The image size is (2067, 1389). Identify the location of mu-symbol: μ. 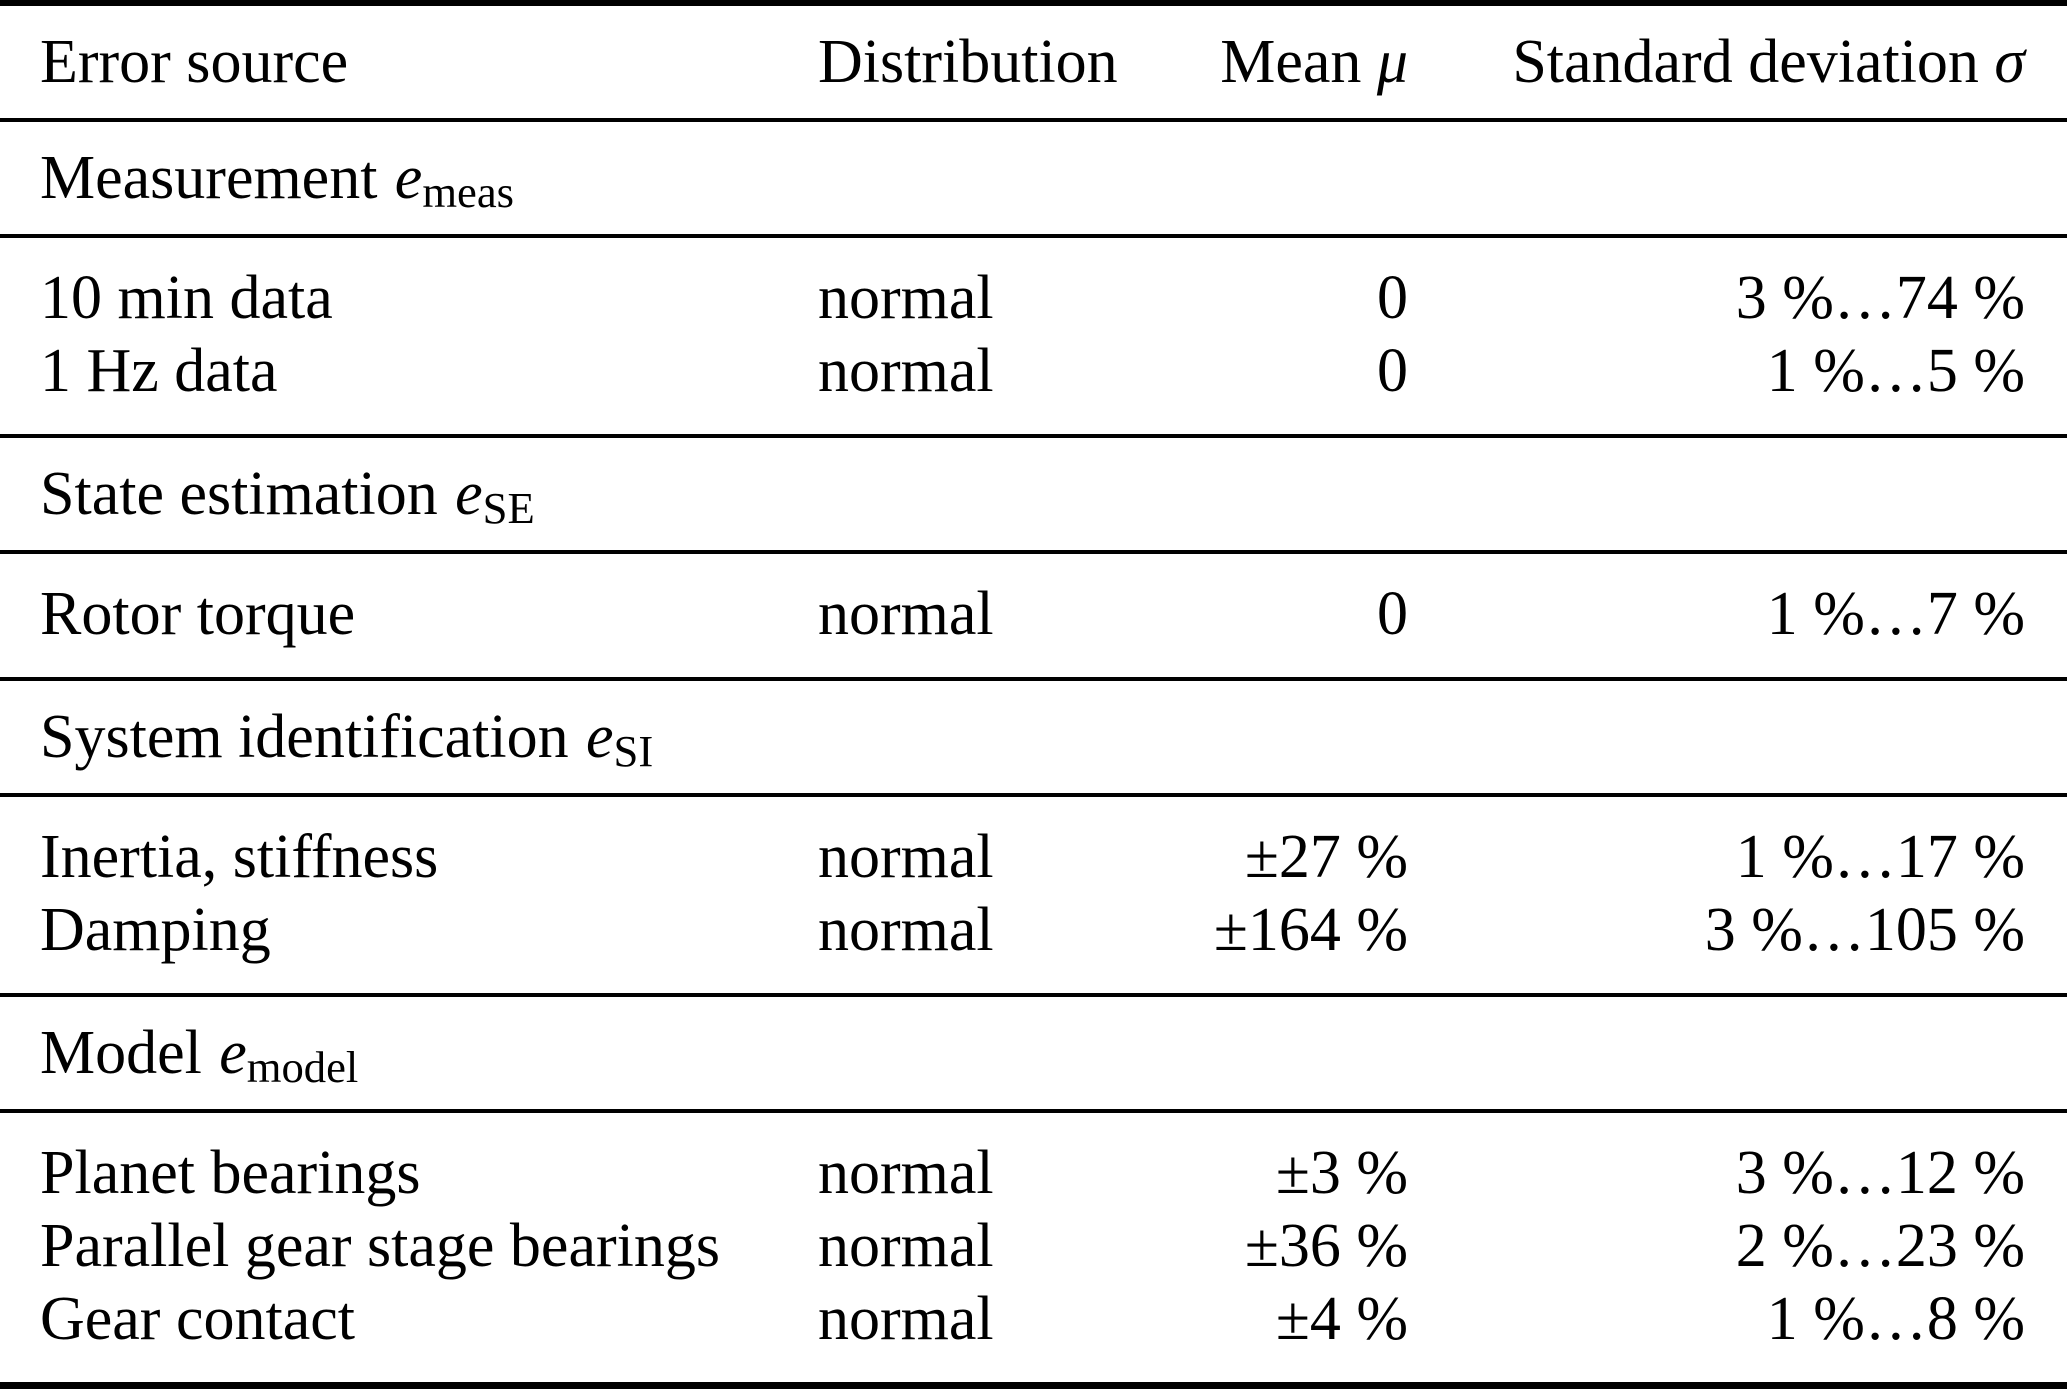
(1392, 61).